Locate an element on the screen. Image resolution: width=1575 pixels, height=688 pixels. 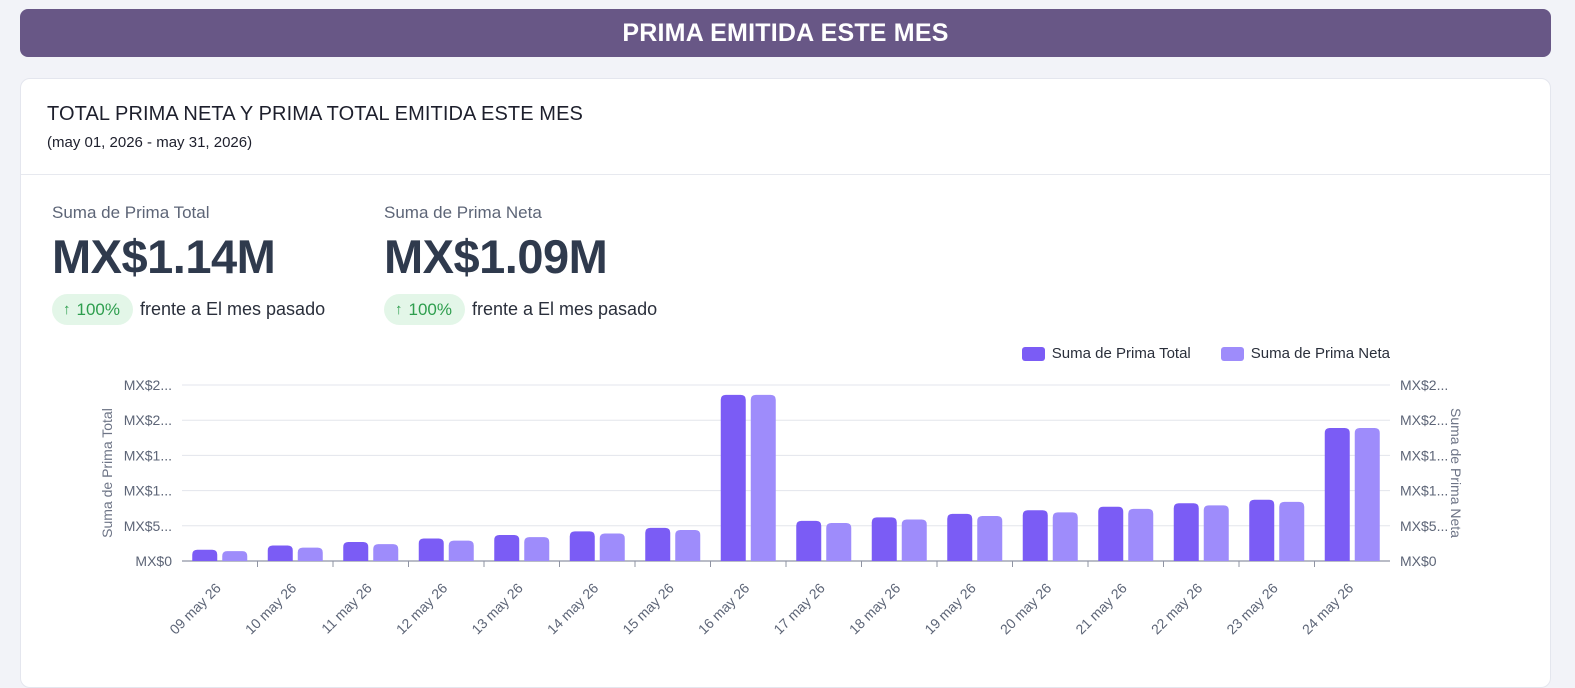
x-tick-label: 23 may 26 is located at coordinates (1252, 609).